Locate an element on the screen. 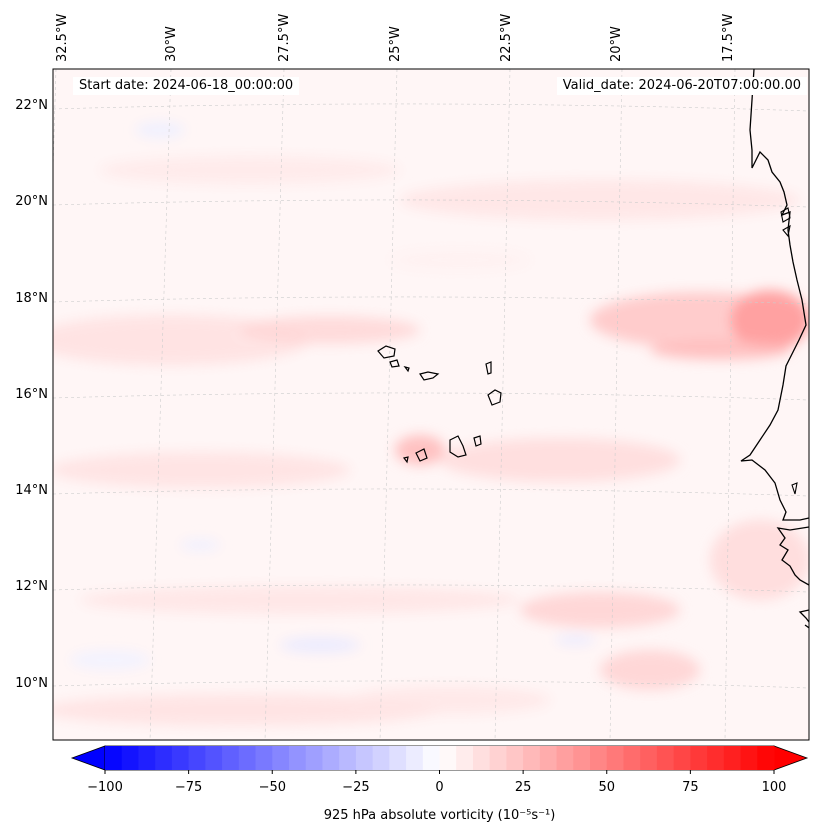 Image resolution: width=837 pixels, height=839 pixels. colorbar-tick-label: 100 is located at coordinates (774, 787).